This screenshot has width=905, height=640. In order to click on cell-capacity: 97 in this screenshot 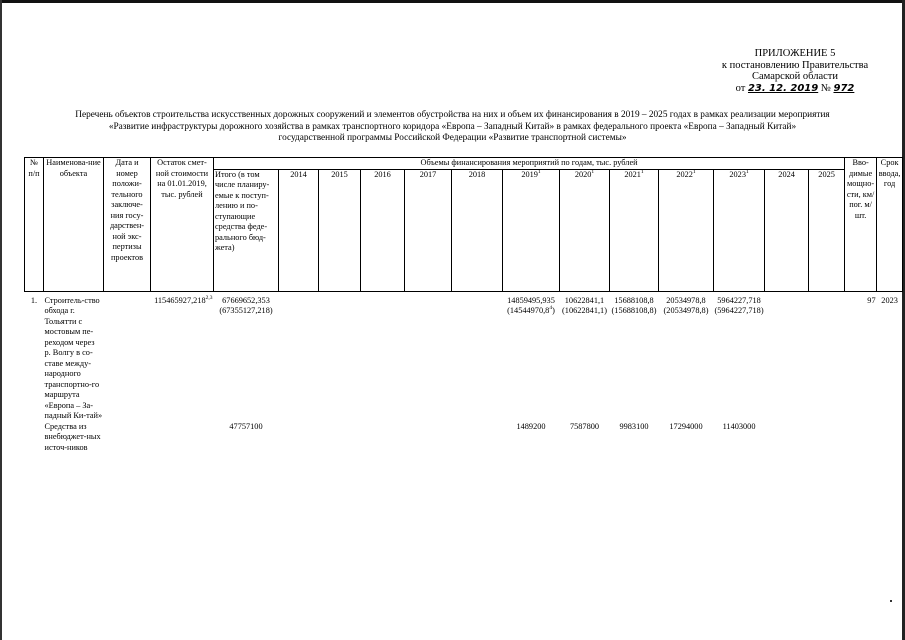, I will do `click(871, 300)`.